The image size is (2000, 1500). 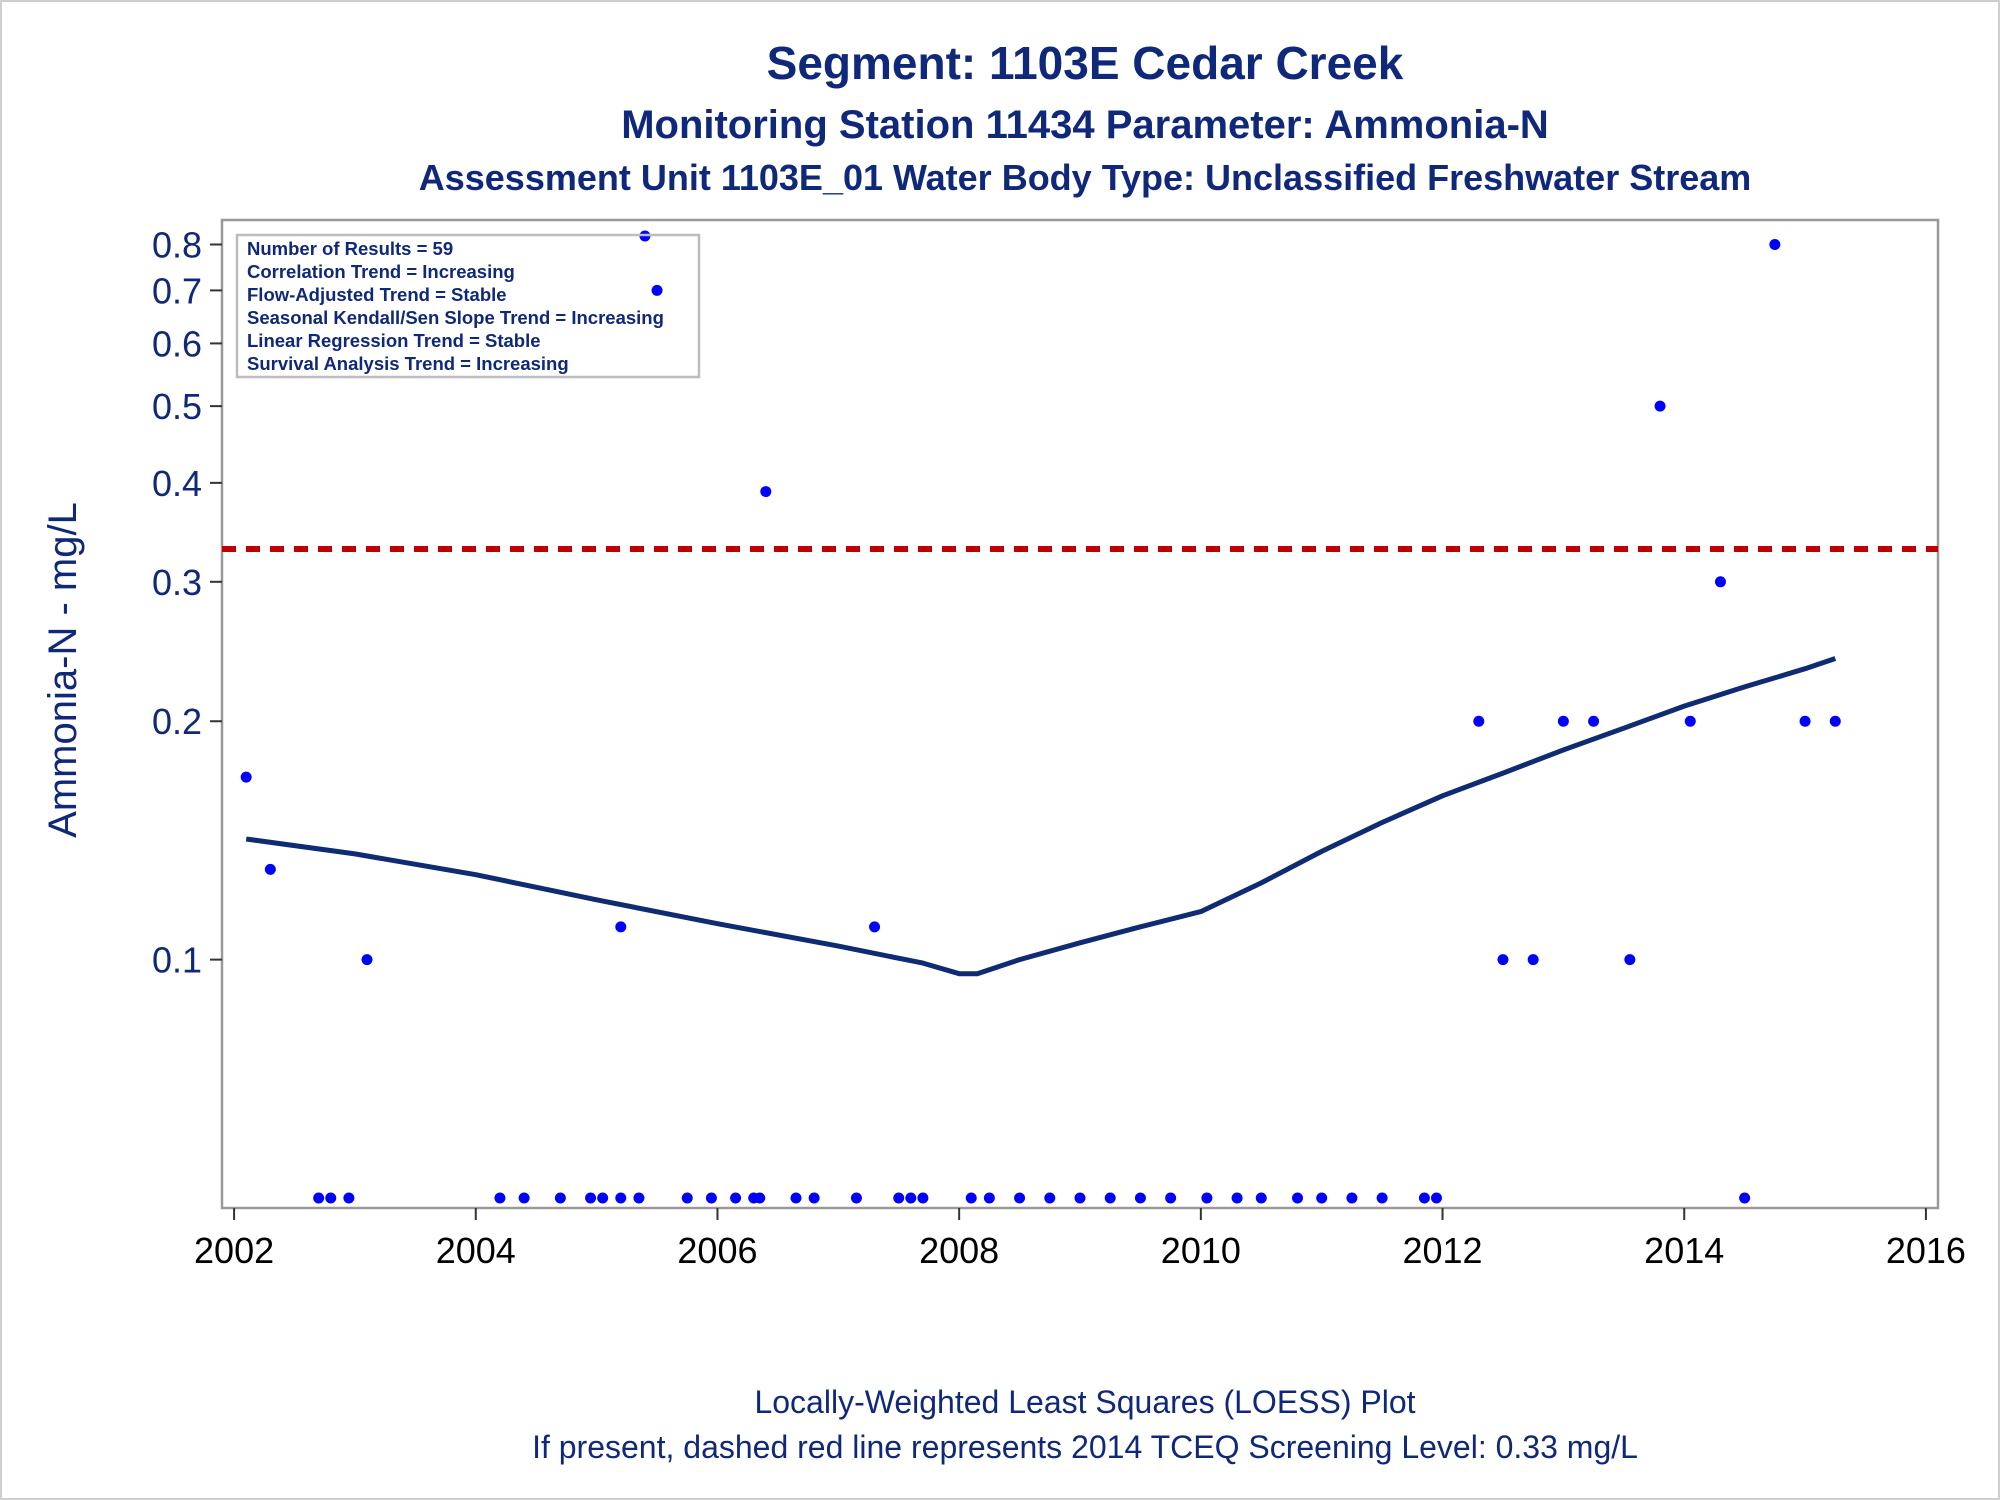 What do you see at coordinates (177, 244) in the screenshot?
I see `y-tick-label: 0.8` at bounding box center [177, 244].